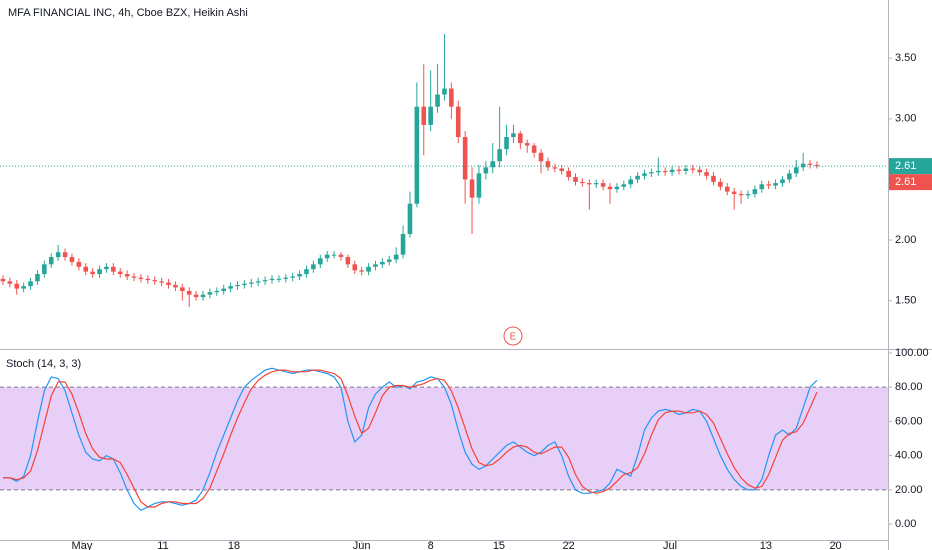 The image size is (932, 550). I want to click on x-tick-label: 15, so click(499, 545).